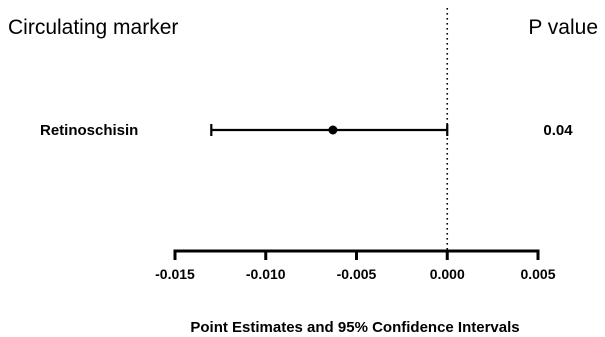  I want to click on x-tick-label: 0.005, so click(537, 274).